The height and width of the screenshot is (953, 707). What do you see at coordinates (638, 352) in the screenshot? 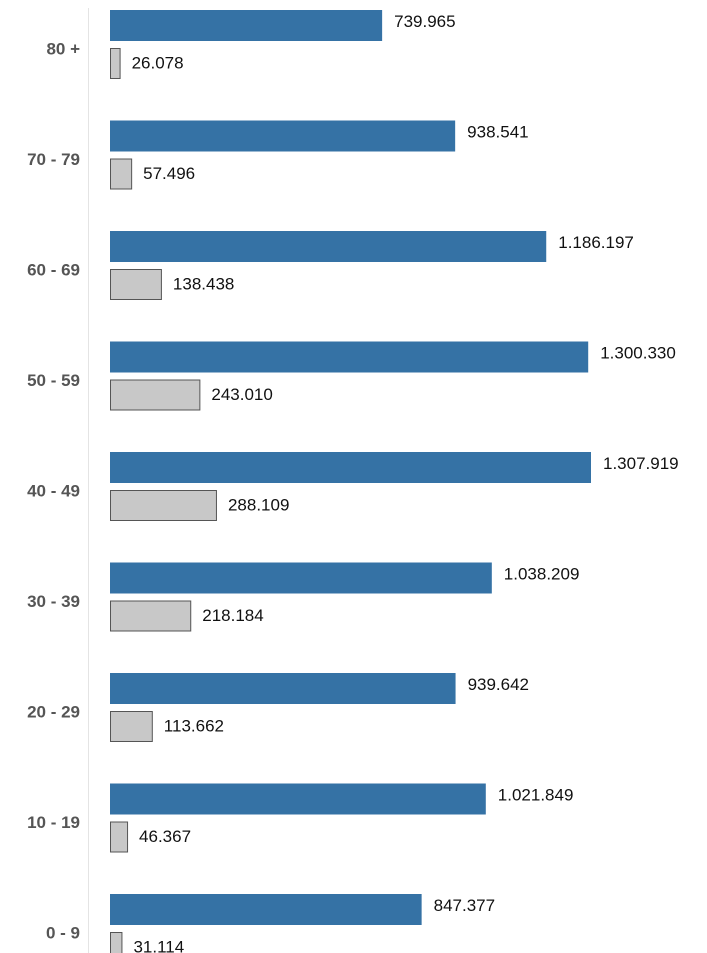
I see `value-label-series-1: 1.300.330` at bounding box center [638, 352].